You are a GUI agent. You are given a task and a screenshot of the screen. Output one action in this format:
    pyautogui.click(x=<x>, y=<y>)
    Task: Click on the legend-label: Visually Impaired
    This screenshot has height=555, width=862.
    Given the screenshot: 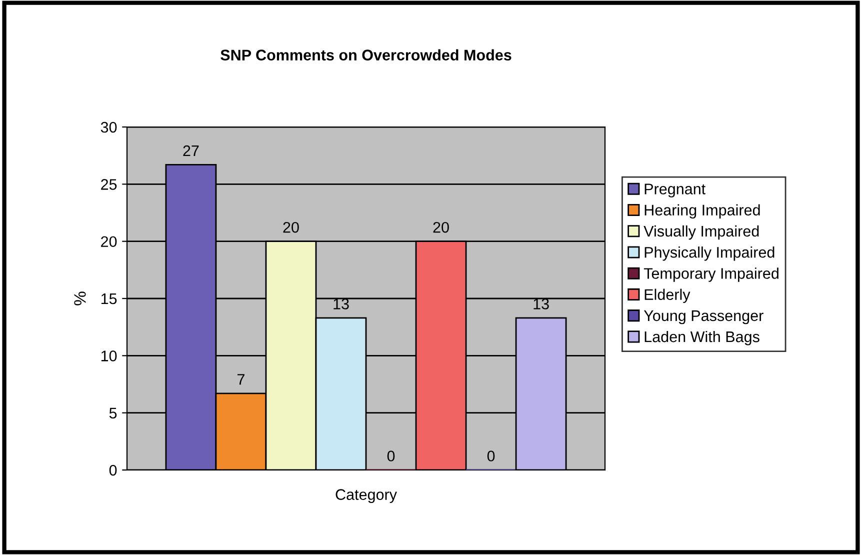 What is the action you would take?
    pyautogui.click(x=701, y=232)
    